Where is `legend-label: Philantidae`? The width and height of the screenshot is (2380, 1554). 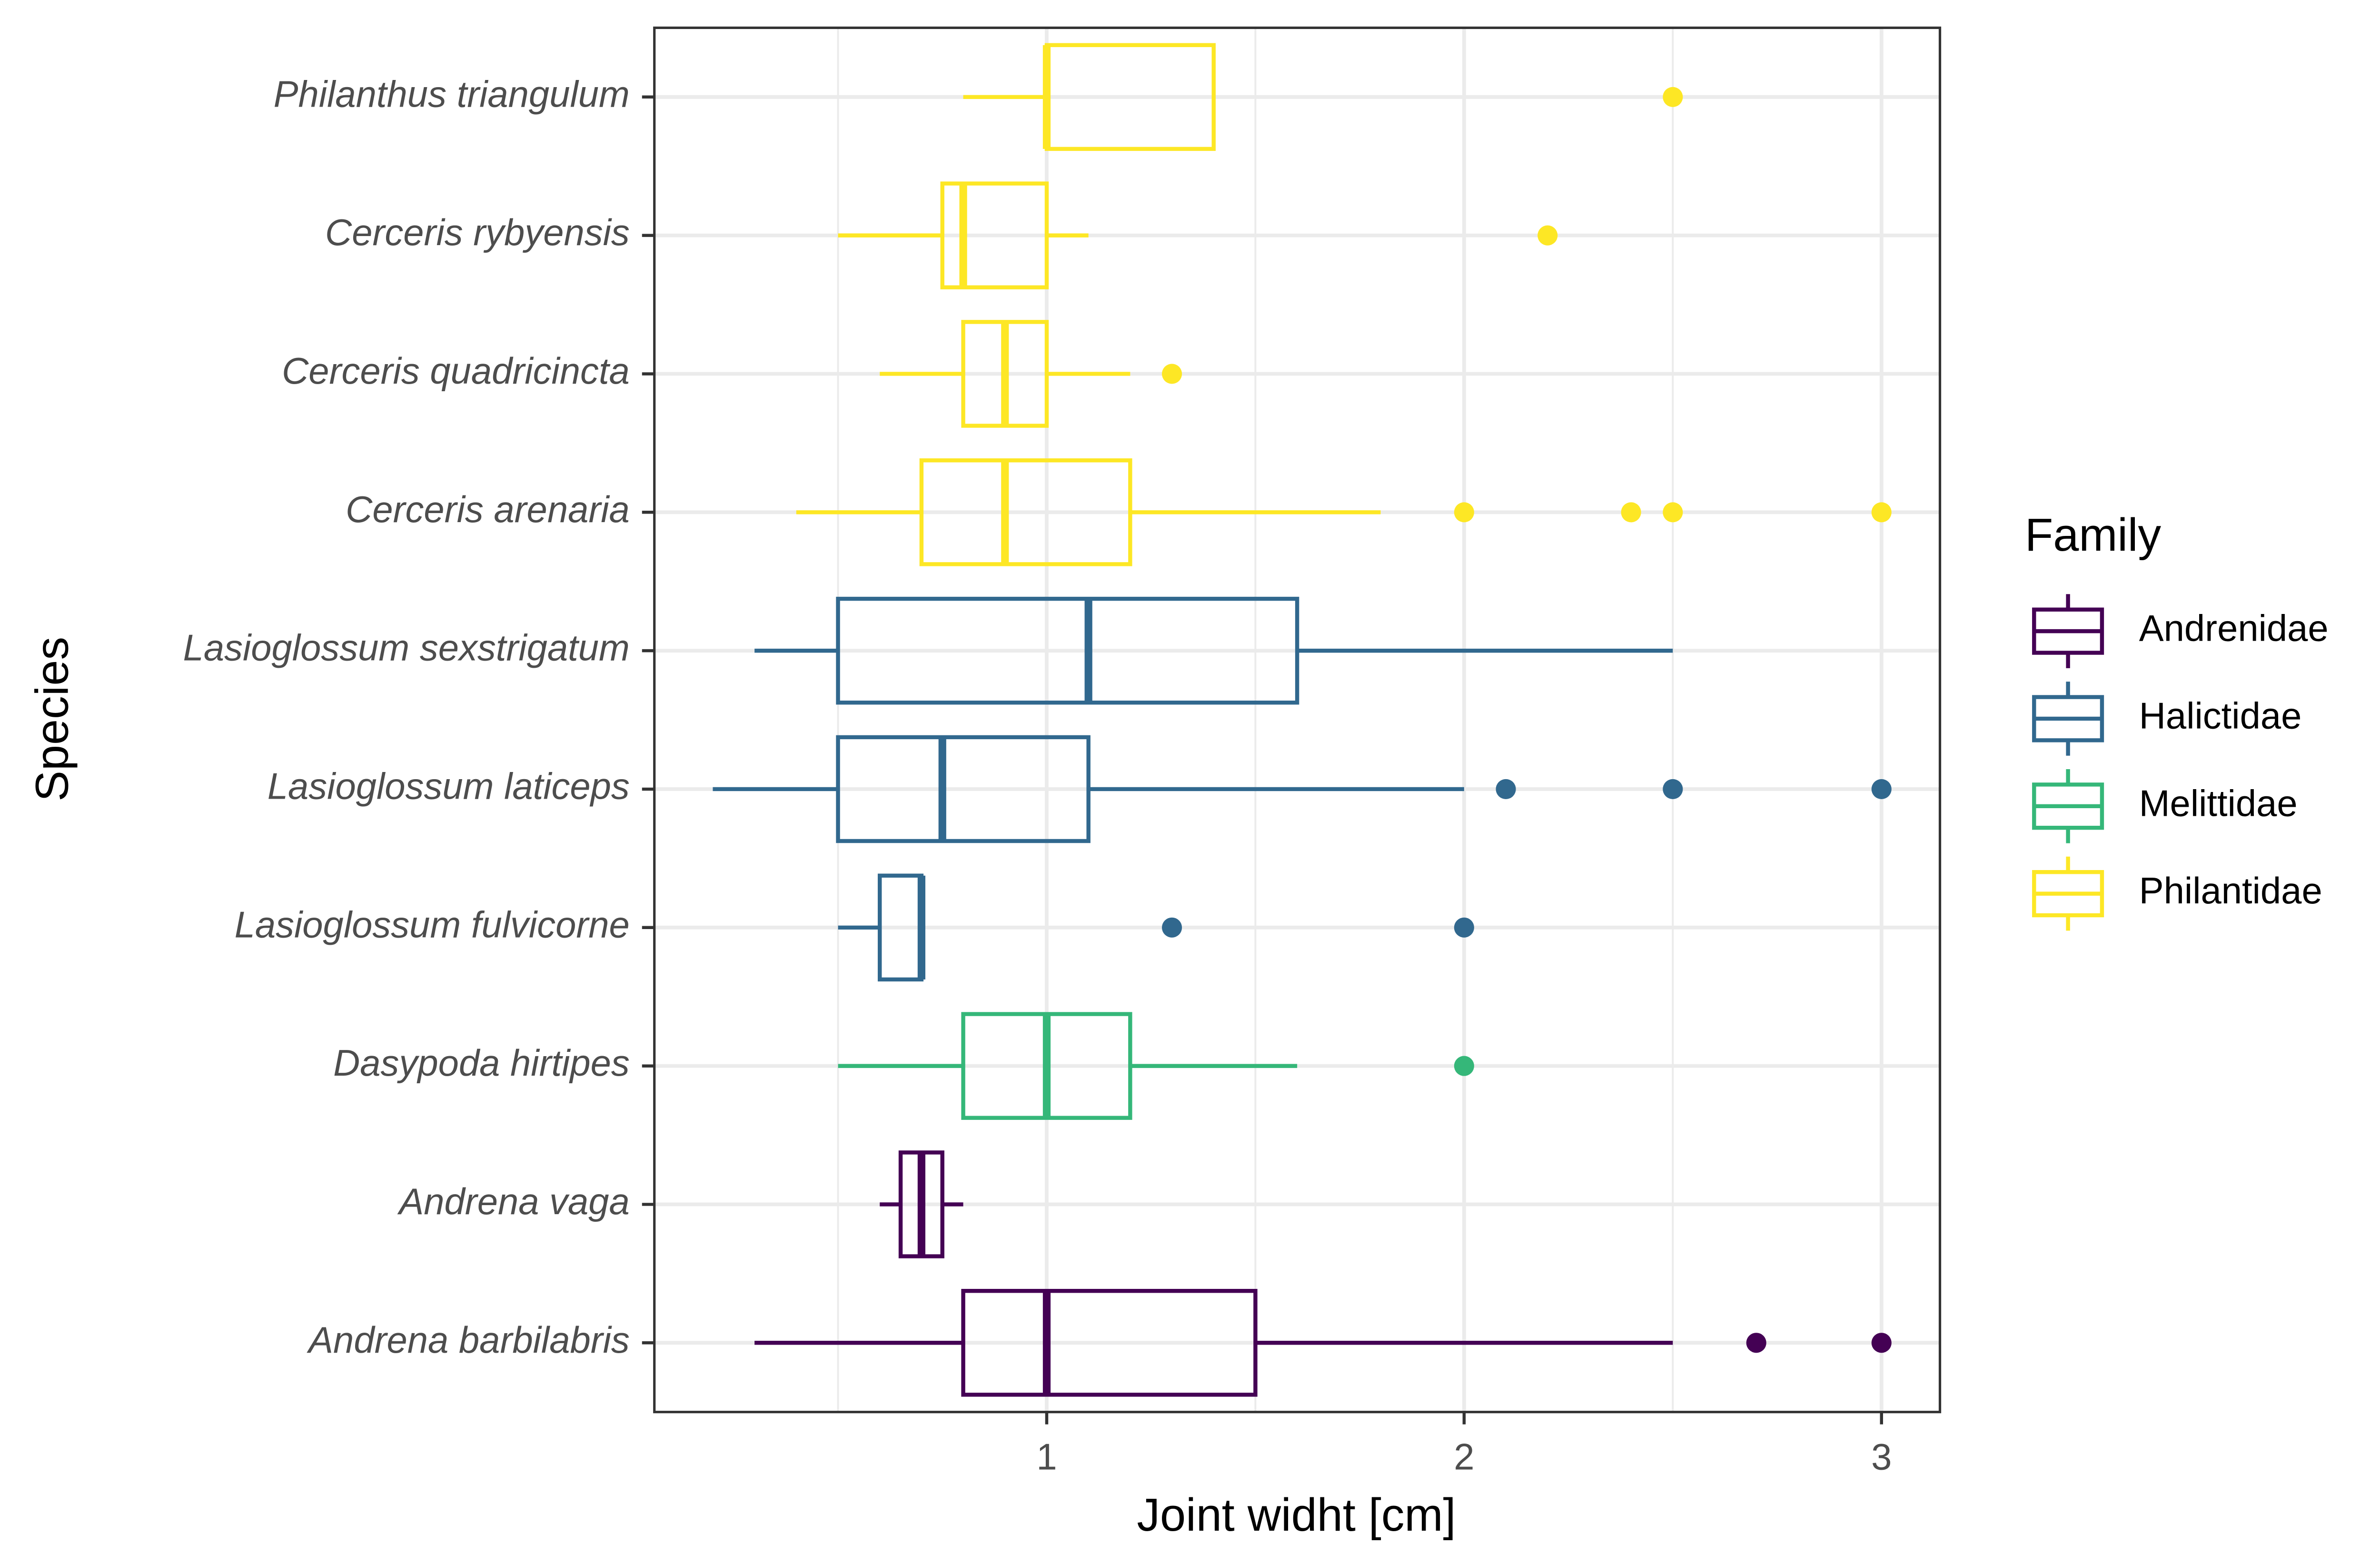
legend-label: Philantidae is located at coordinates (2230, 891).